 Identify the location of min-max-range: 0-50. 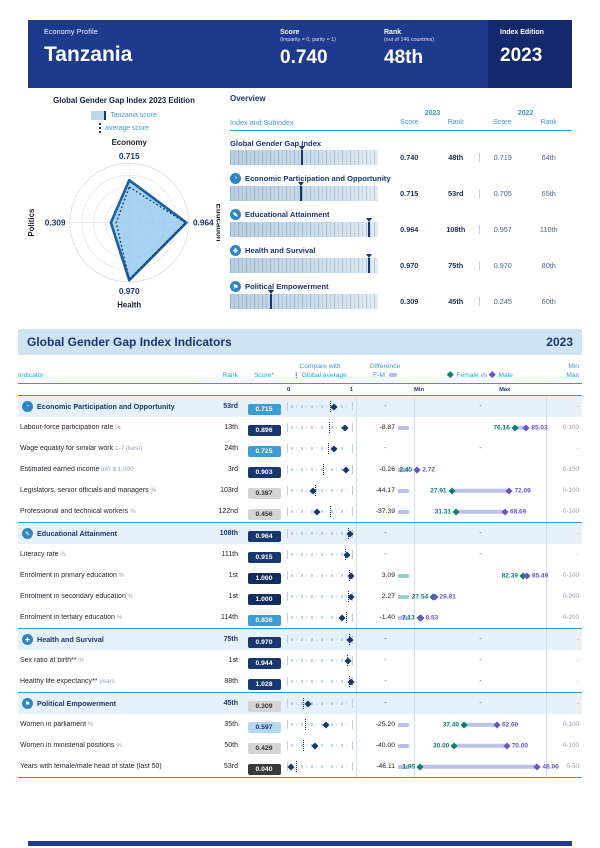
(564, 767).